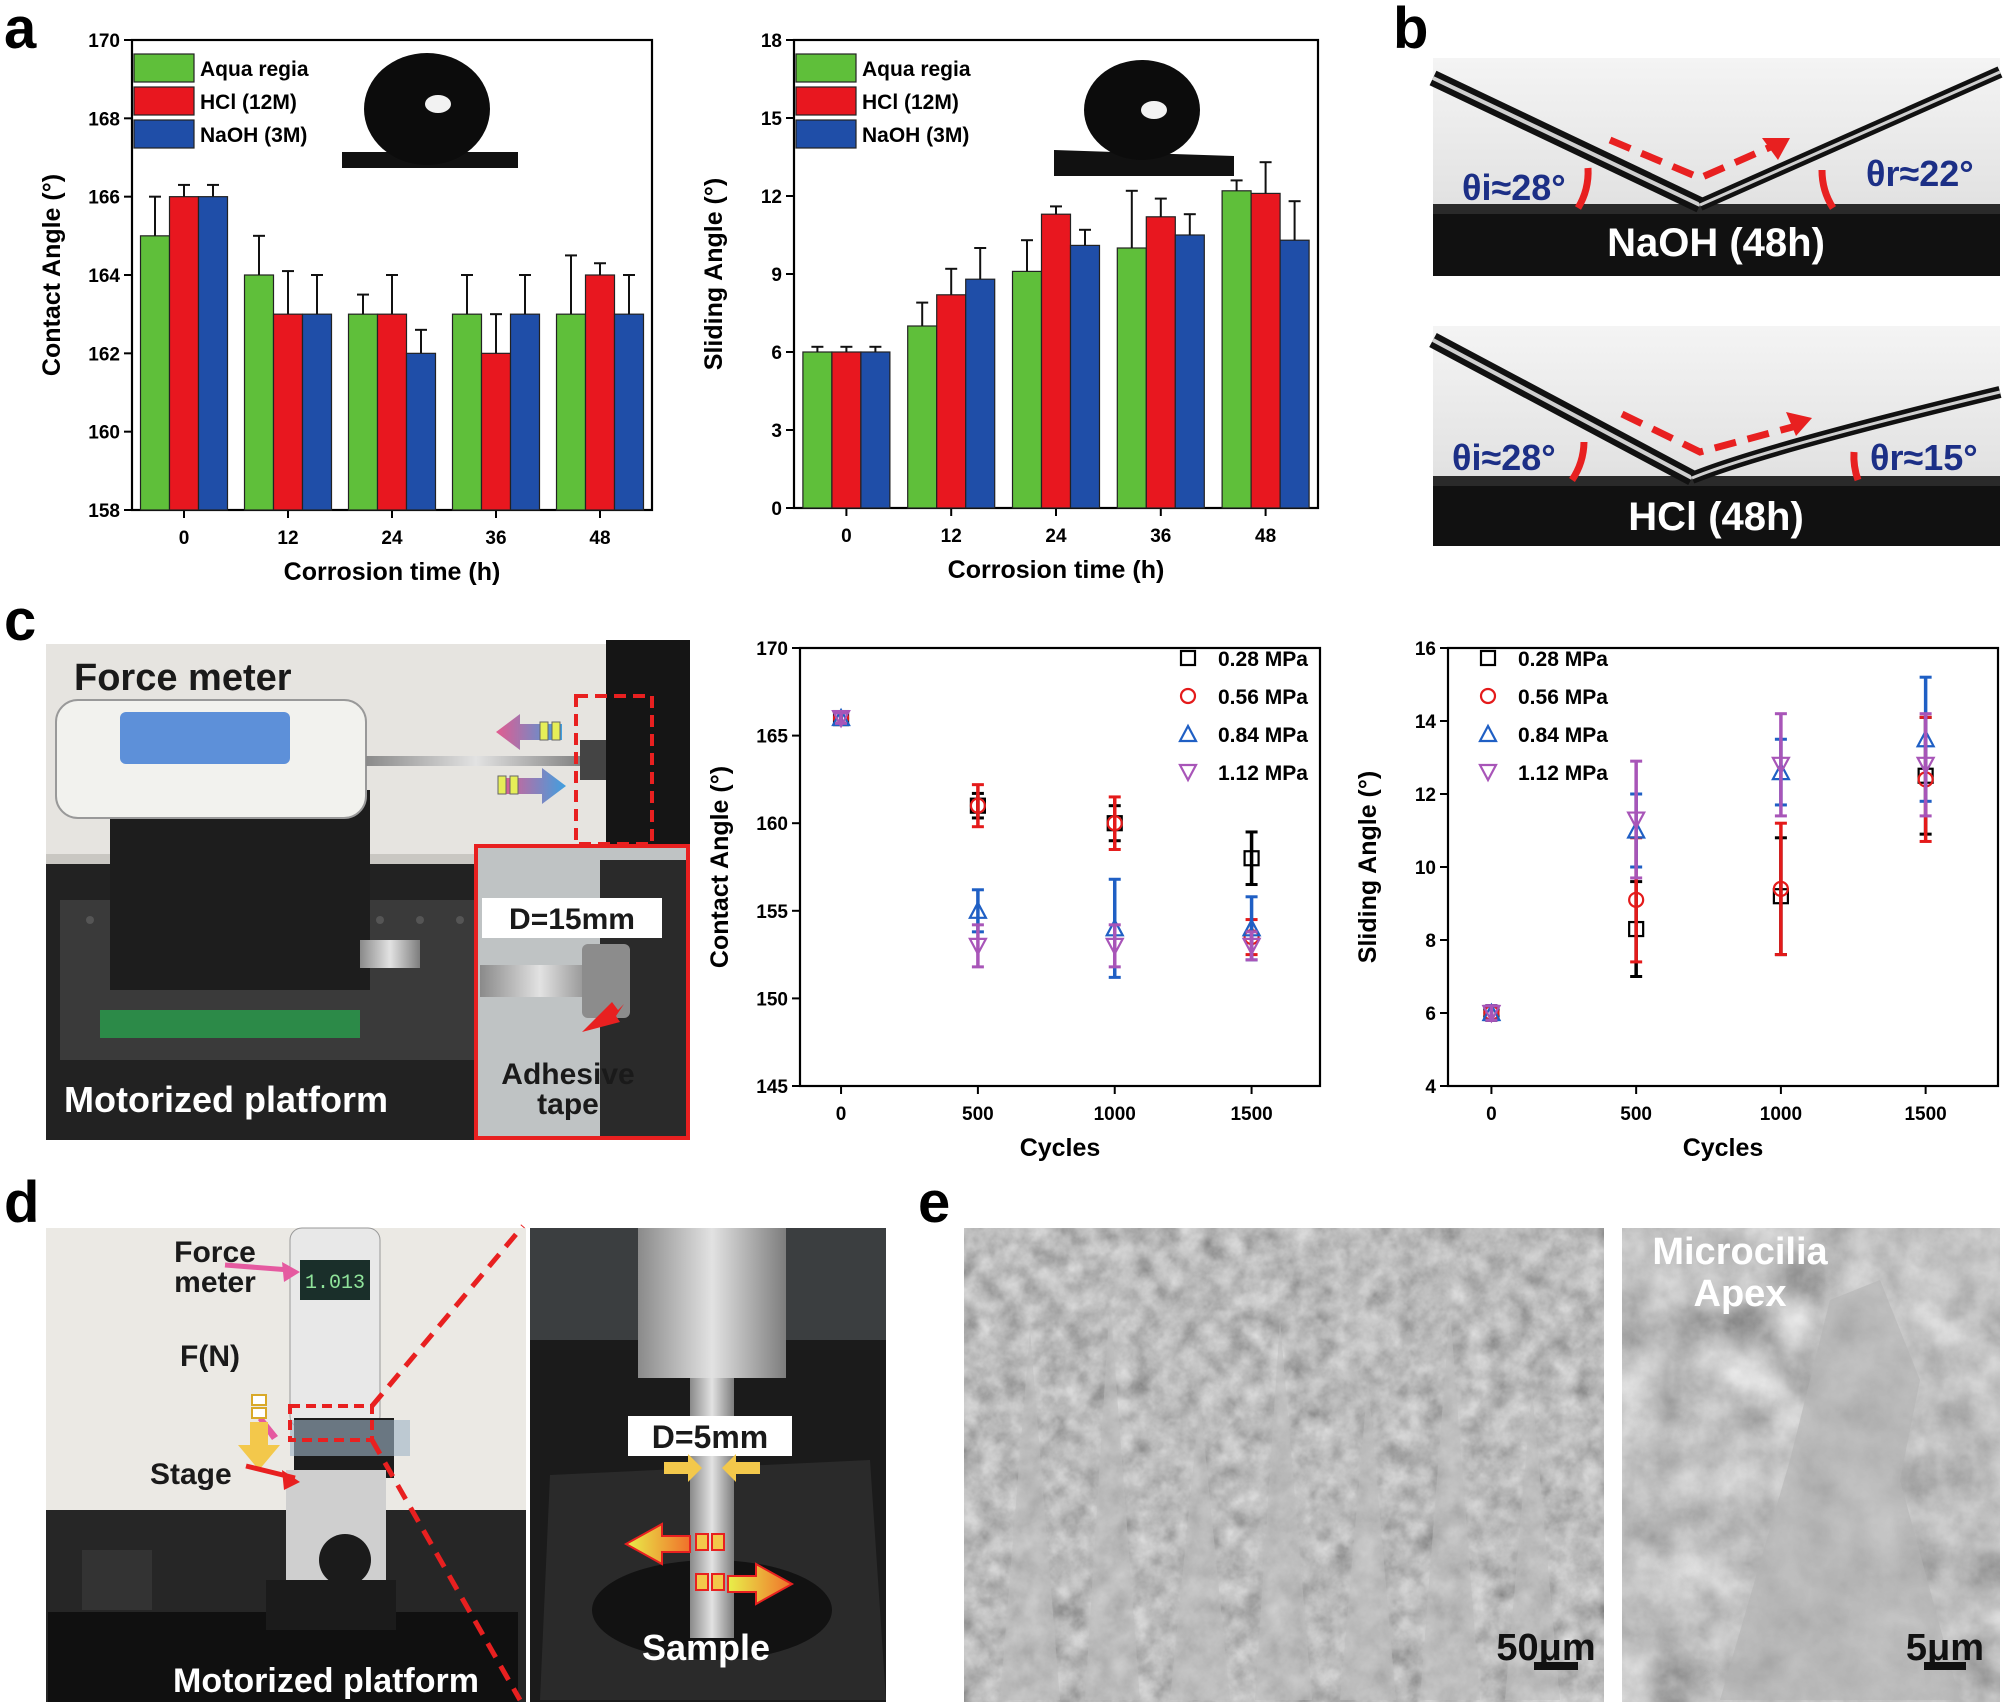 The width and height of the screenshot is (2003, 1704). I want to click on motorized-platform-label-c: Motorized platform, so click(226, 1099).